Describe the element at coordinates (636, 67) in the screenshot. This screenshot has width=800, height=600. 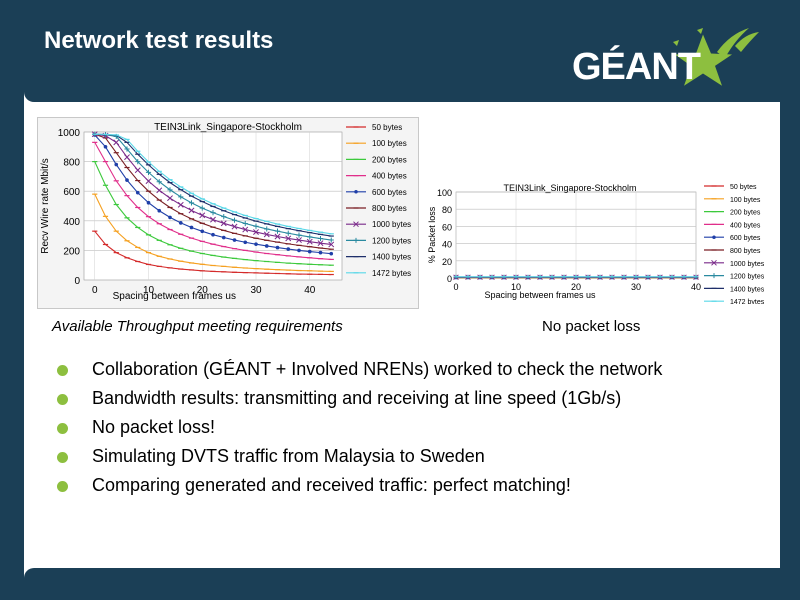
I see `logo-text: GÉANT` at that location.